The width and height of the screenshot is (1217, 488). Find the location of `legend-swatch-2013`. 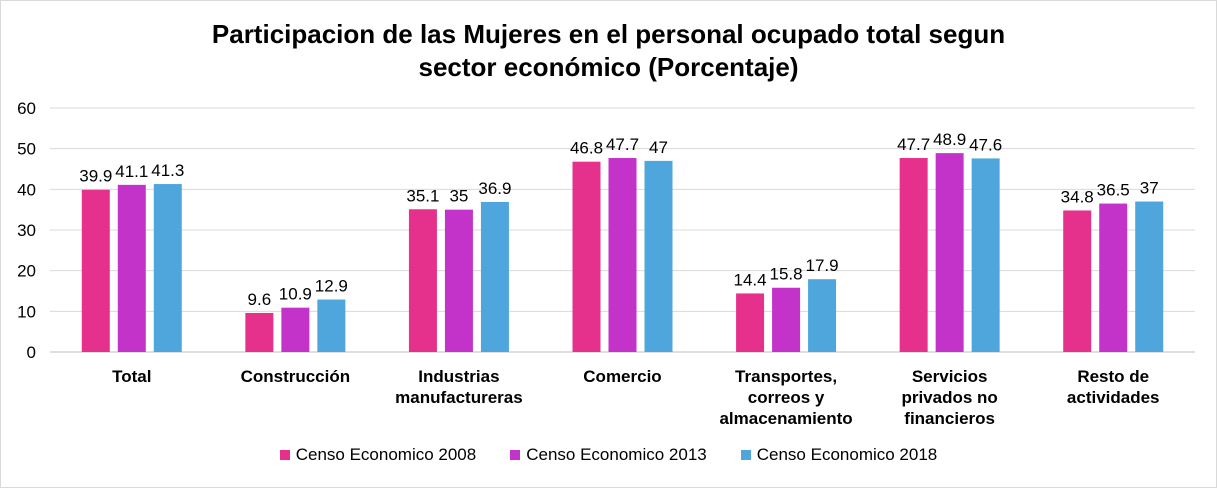

legend-swatch-2013 is located at coordinates (515, 455).